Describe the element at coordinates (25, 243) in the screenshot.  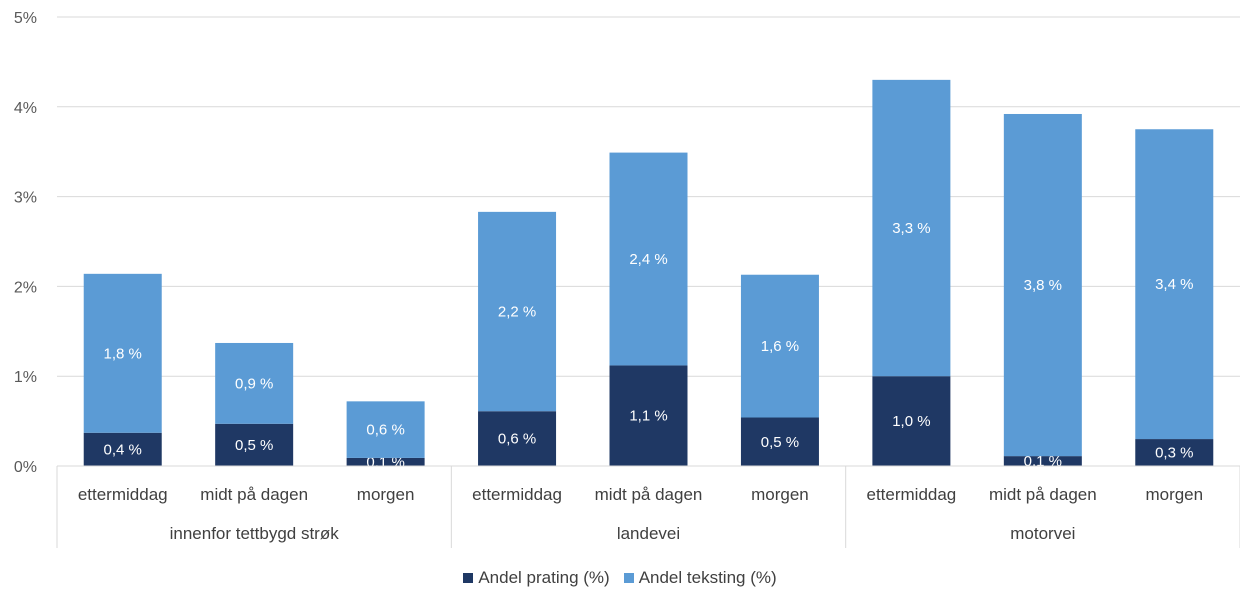
I see `y-axis-ticks: 0% 1% 2% 3% 4% 5%` at that location.